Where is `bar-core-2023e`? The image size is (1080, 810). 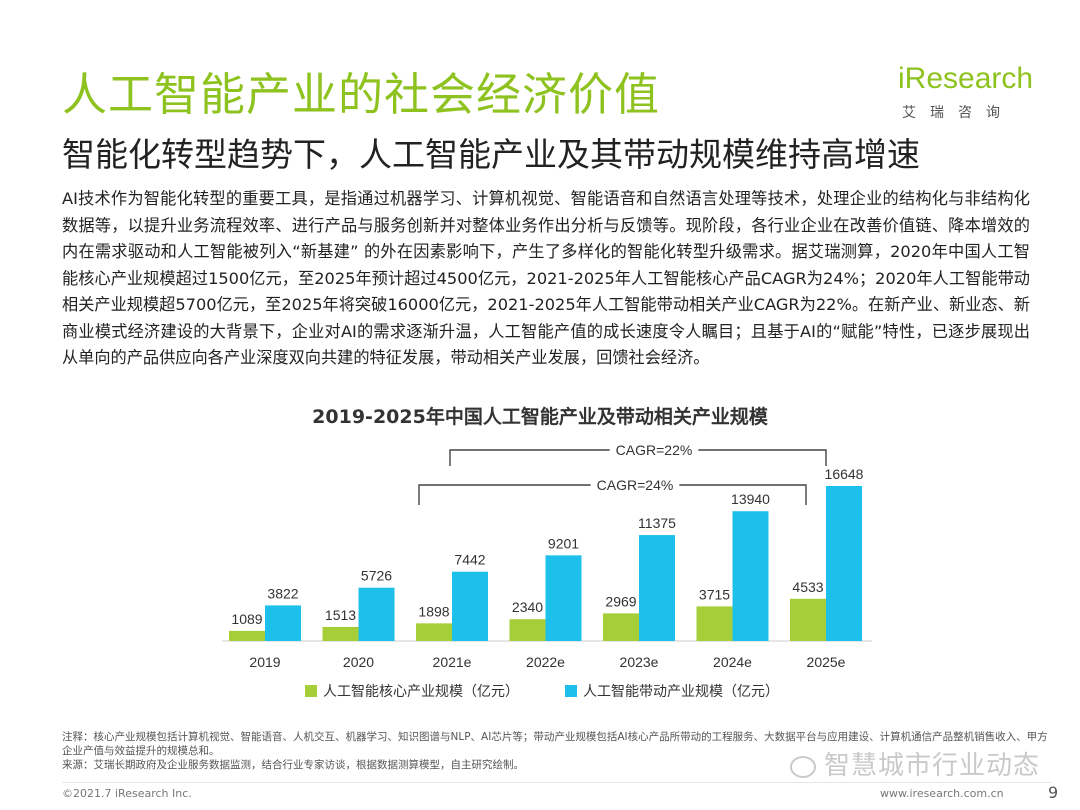
bar-core-2023e is located at coordinates (621, 627).